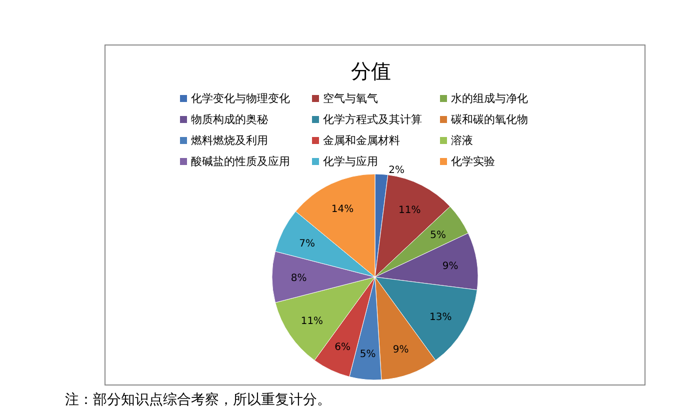 Image resolution: width=689 pixels, height=416 pixels. Describe the element at coordinates (342, 347) in the screenshot. I see `data-label: 6%` at that location.